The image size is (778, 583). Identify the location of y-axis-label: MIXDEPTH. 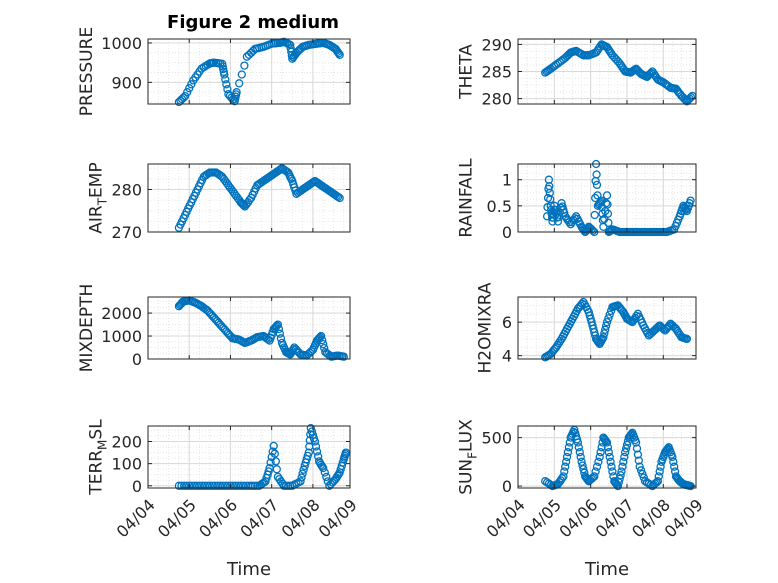
(87, 328).